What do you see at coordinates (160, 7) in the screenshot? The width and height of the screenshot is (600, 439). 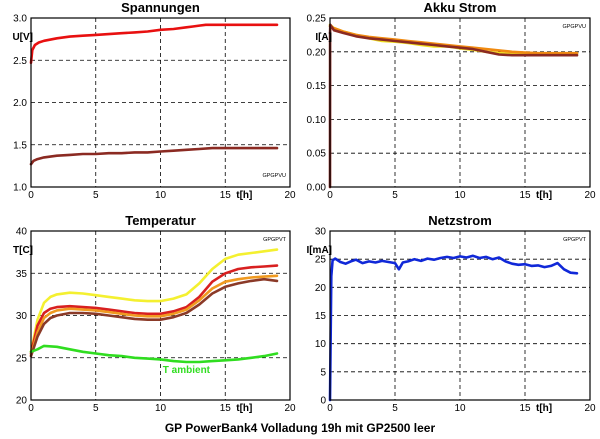 I see `chart-title: Spannungen` at bounding box center [160, 7].